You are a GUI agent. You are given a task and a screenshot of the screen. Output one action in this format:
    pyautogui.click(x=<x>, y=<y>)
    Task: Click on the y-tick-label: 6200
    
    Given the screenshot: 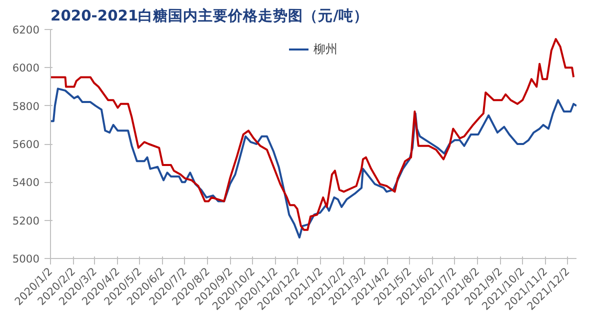 What is the action you would take?
    pyautogui.click(x=26, y=30)
    